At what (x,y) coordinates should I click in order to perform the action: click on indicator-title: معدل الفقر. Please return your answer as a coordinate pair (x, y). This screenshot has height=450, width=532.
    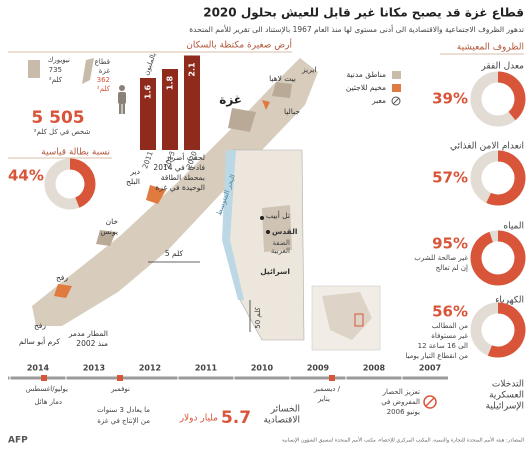
    Looking at the image, I should click on (502, 67).